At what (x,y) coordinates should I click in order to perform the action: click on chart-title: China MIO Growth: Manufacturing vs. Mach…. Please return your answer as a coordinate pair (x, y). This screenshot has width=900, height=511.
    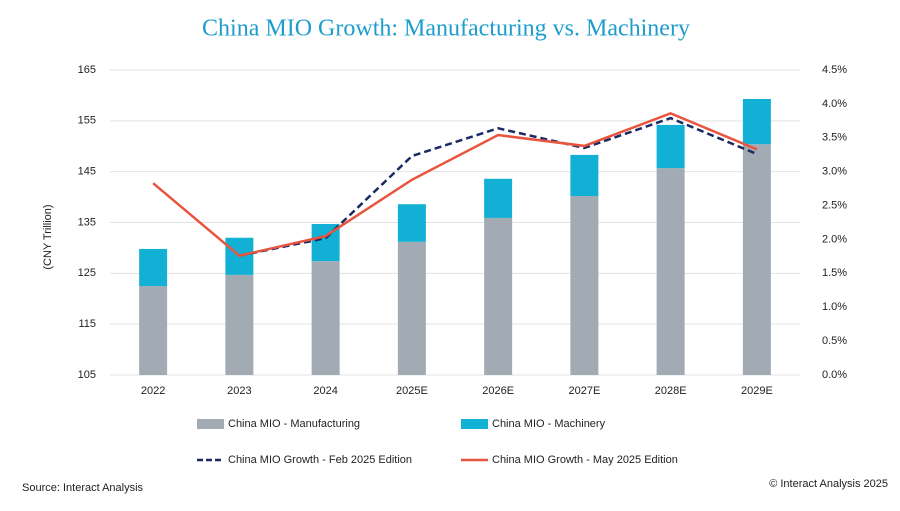
    Looking at the image, I should click on (446, 29).